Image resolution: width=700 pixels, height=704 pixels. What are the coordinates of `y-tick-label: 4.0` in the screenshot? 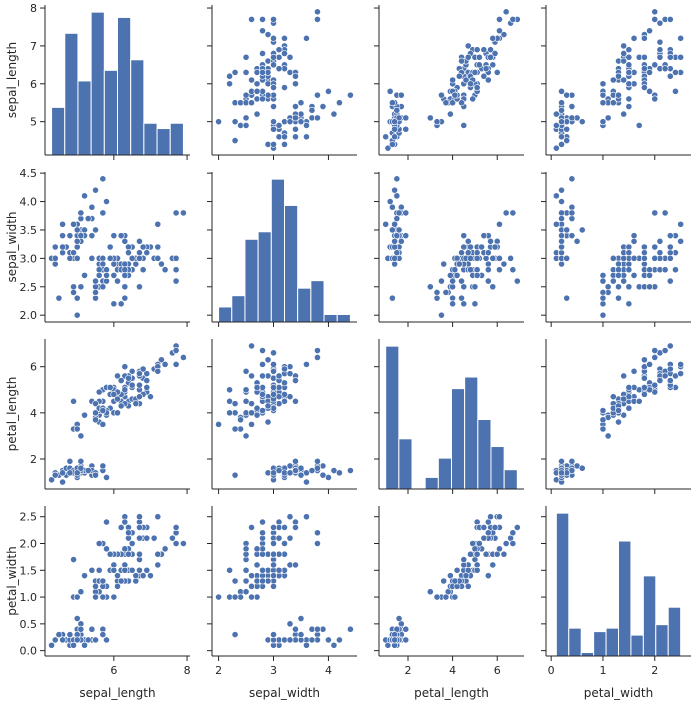 It's located at (29, 202).